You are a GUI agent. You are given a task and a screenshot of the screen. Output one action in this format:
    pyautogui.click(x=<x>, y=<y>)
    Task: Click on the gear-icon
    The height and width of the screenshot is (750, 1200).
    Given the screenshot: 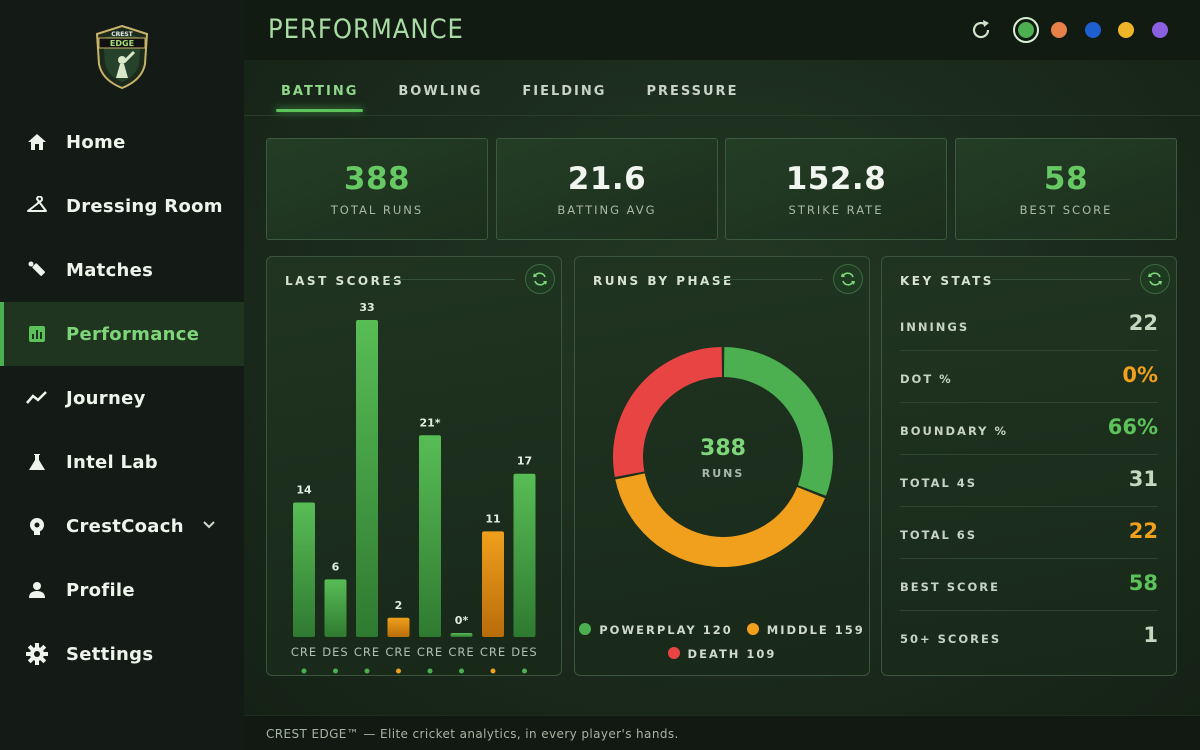 What is the action you would take?
    pyautogui.click(x=37, y=654)
    